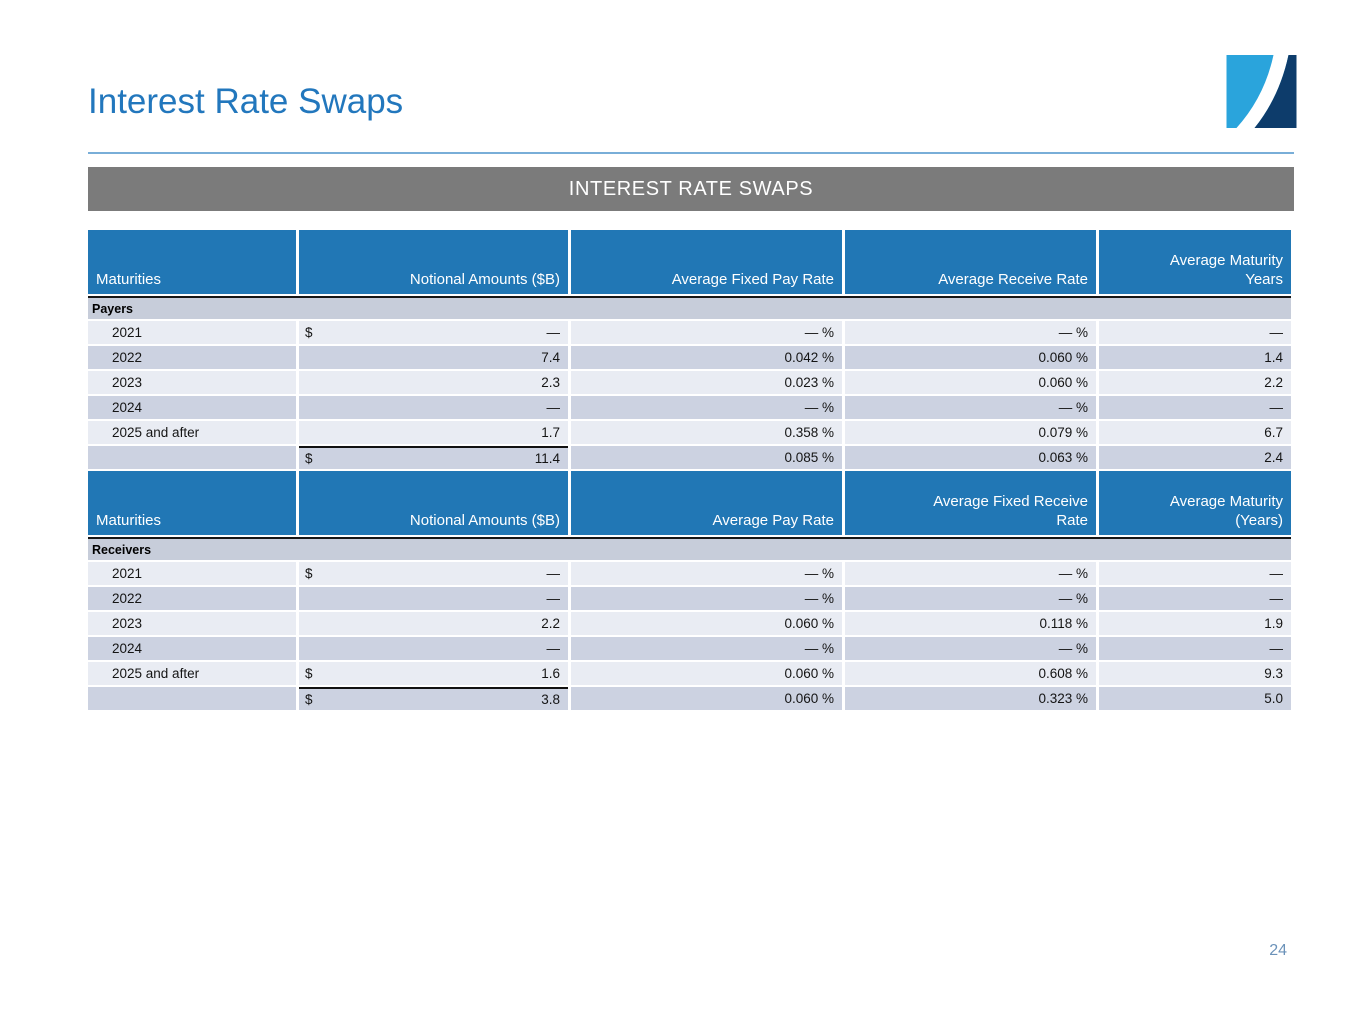  What do you see at coordinates (550, 357) in the screenshot?
I see `notional-value: 7.4` at bounding box center [550, 357].